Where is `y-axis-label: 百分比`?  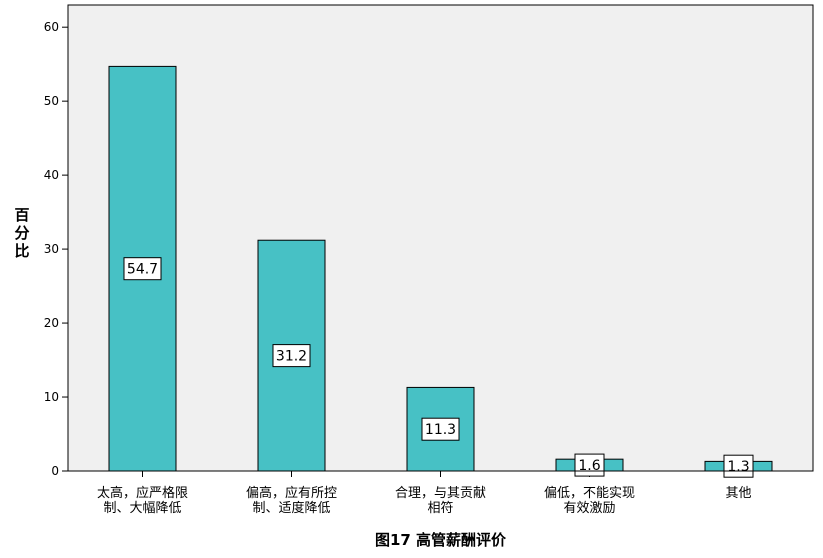
y-axis-label: 百分比 is located at coordinates (21, 233).